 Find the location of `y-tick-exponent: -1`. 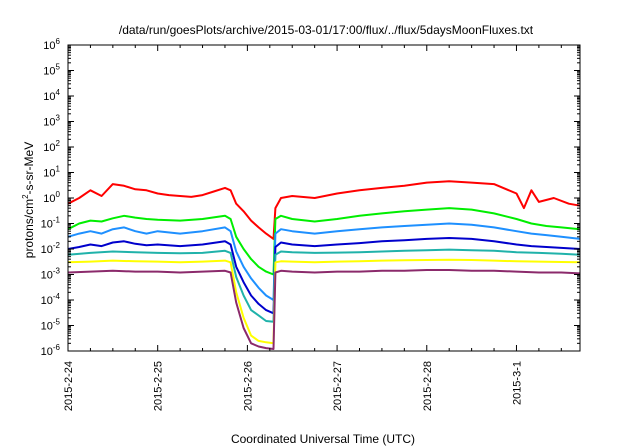

y-tick-exponent: -1 is located at coordinates (57, 220).